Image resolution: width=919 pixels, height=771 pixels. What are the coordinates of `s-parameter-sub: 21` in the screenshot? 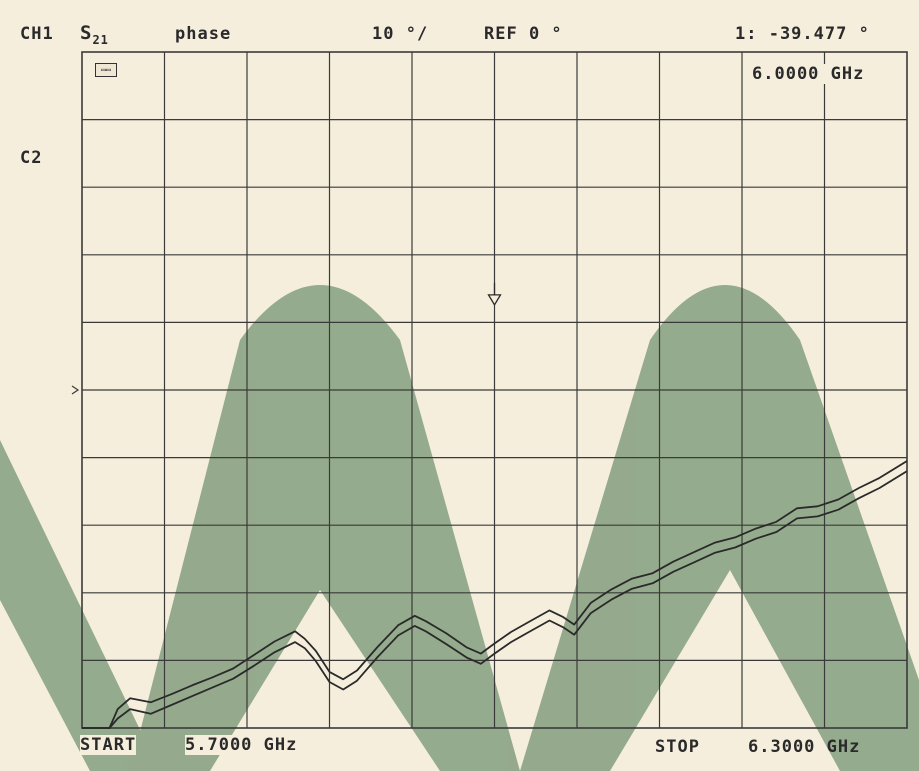 It's located at (100, 40).